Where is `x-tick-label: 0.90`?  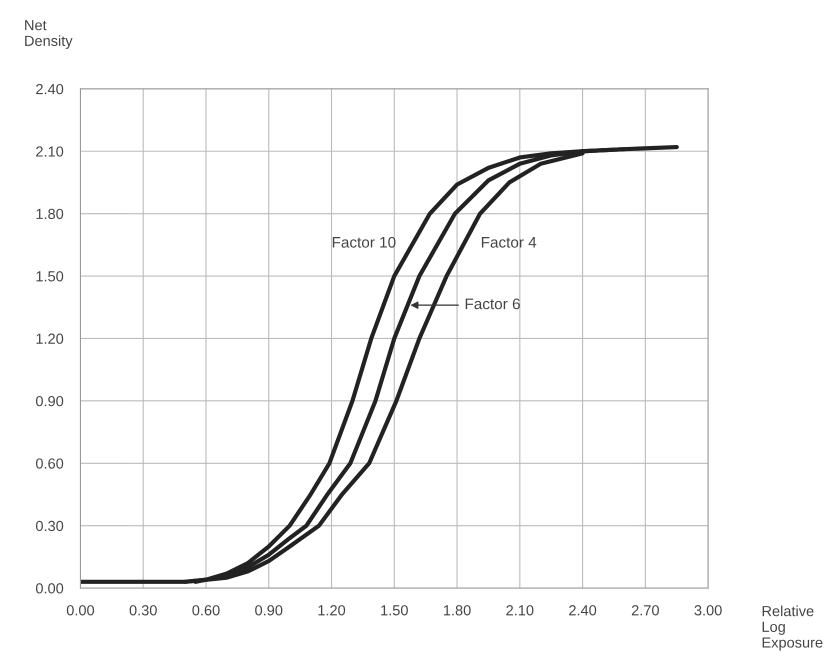 x-tick-label: 0.90 is located at coordinates (268, 610).